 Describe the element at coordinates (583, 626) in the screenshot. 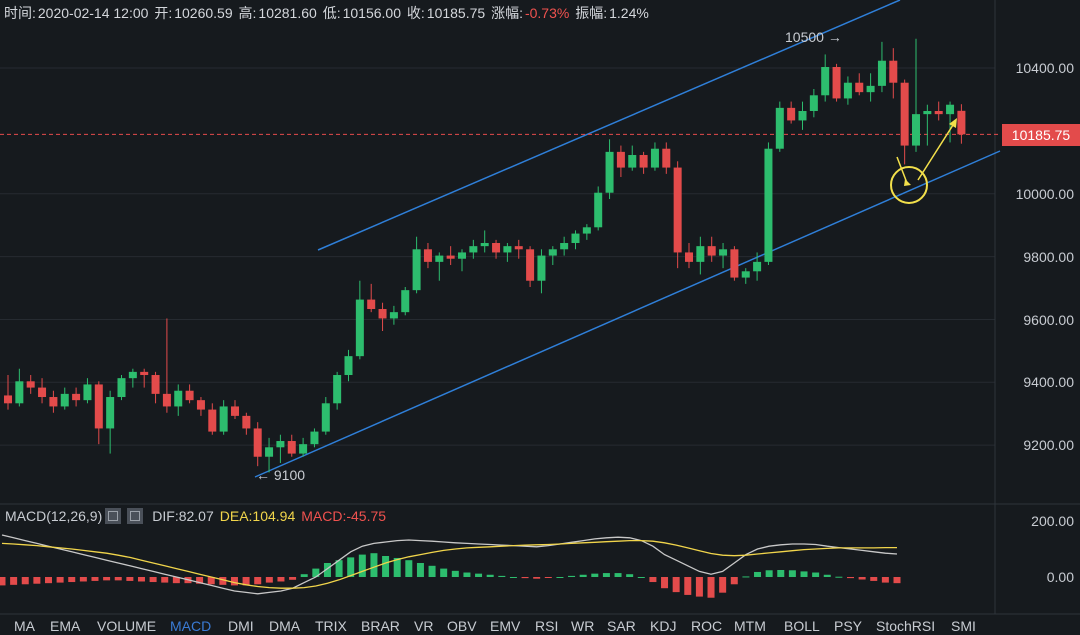

I see `tab-wr: WR` at that location.